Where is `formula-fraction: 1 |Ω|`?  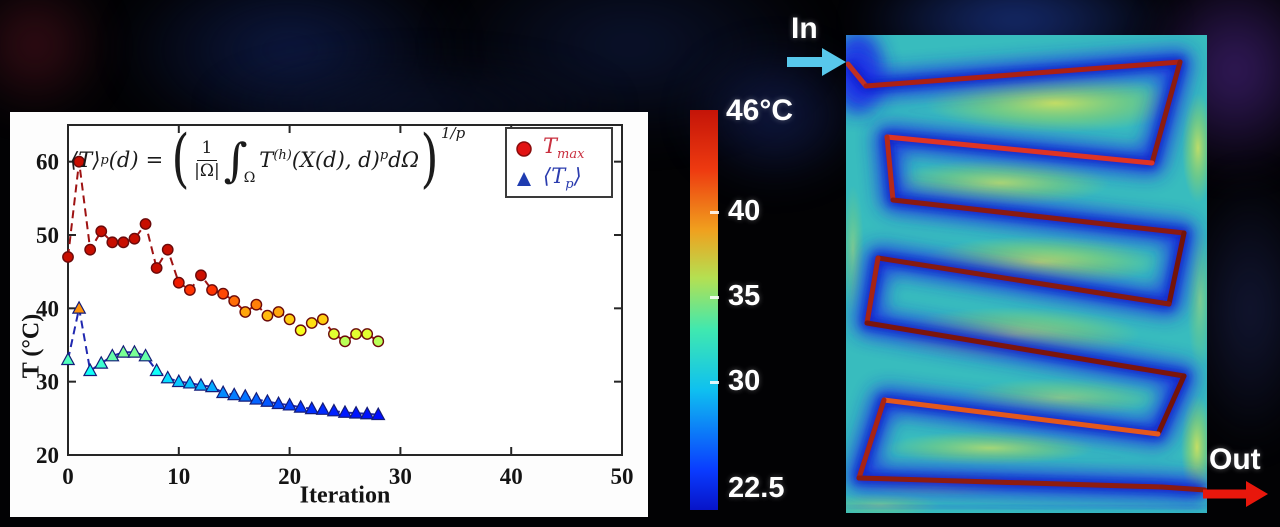 formula-fraction: 1 |Ω| is located at coordinates (207, 159).